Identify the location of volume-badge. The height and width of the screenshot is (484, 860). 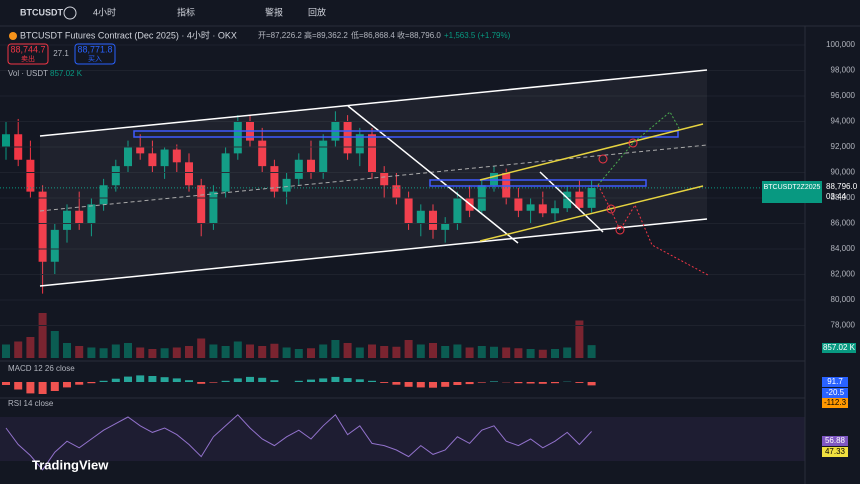
(839, 348).